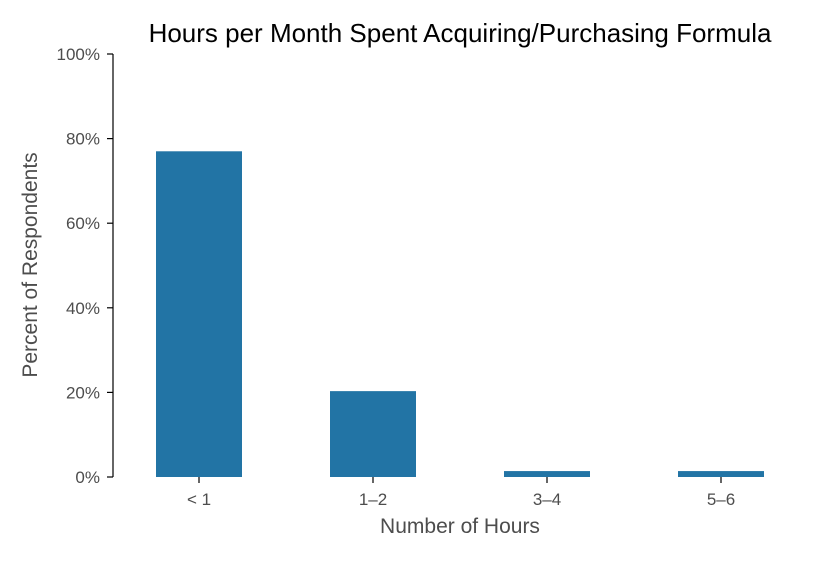  I want to click on y-axis-label: Percent of Respondents, so click(30, 264).